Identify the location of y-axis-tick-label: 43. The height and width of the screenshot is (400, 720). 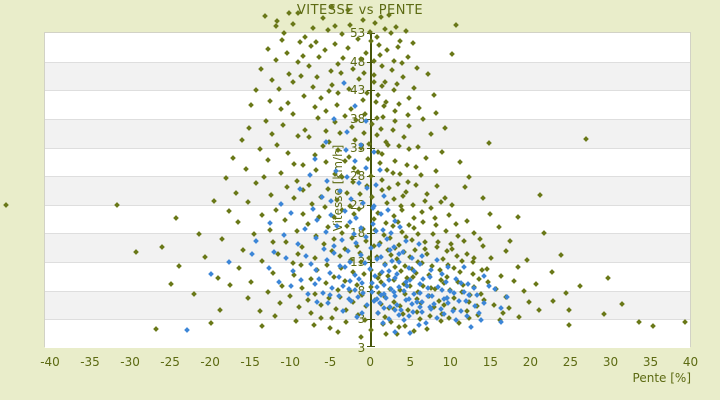
(357, 90).